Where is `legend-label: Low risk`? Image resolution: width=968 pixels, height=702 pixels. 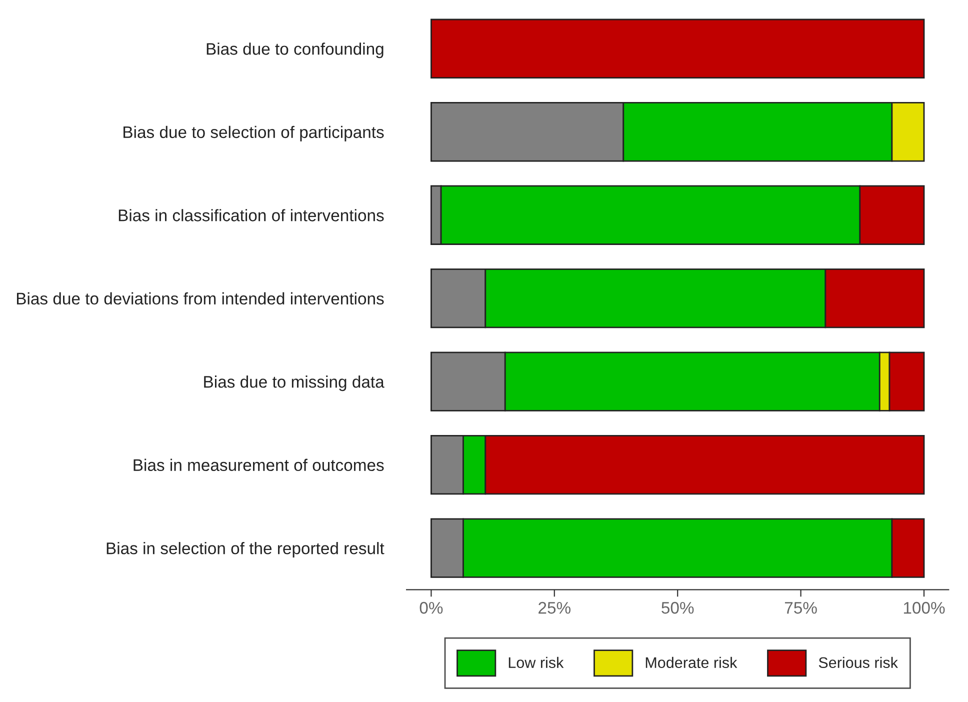 legend-label: Low risk is located at coordinates (536, 662).